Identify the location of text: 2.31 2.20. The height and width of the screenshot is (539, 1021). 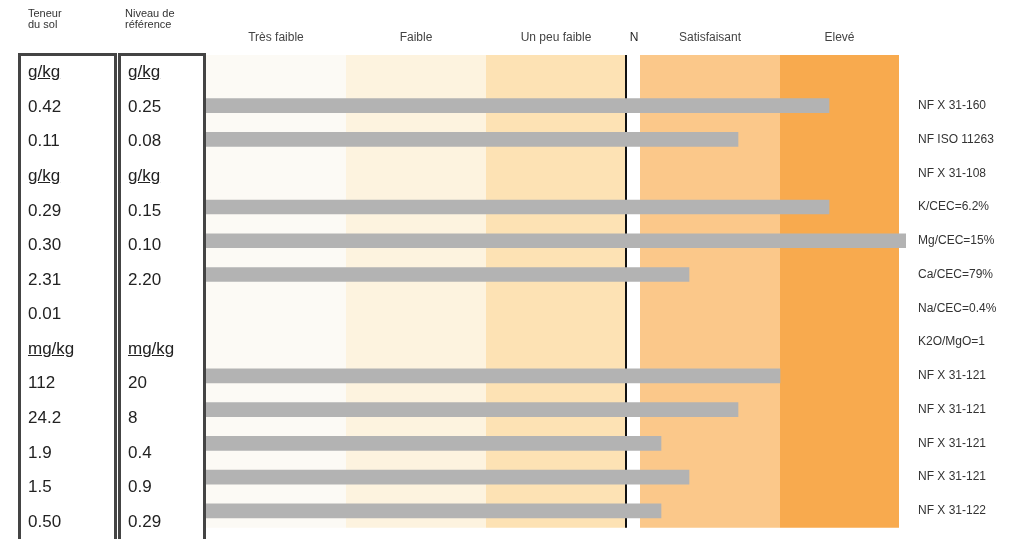
(95, 279).